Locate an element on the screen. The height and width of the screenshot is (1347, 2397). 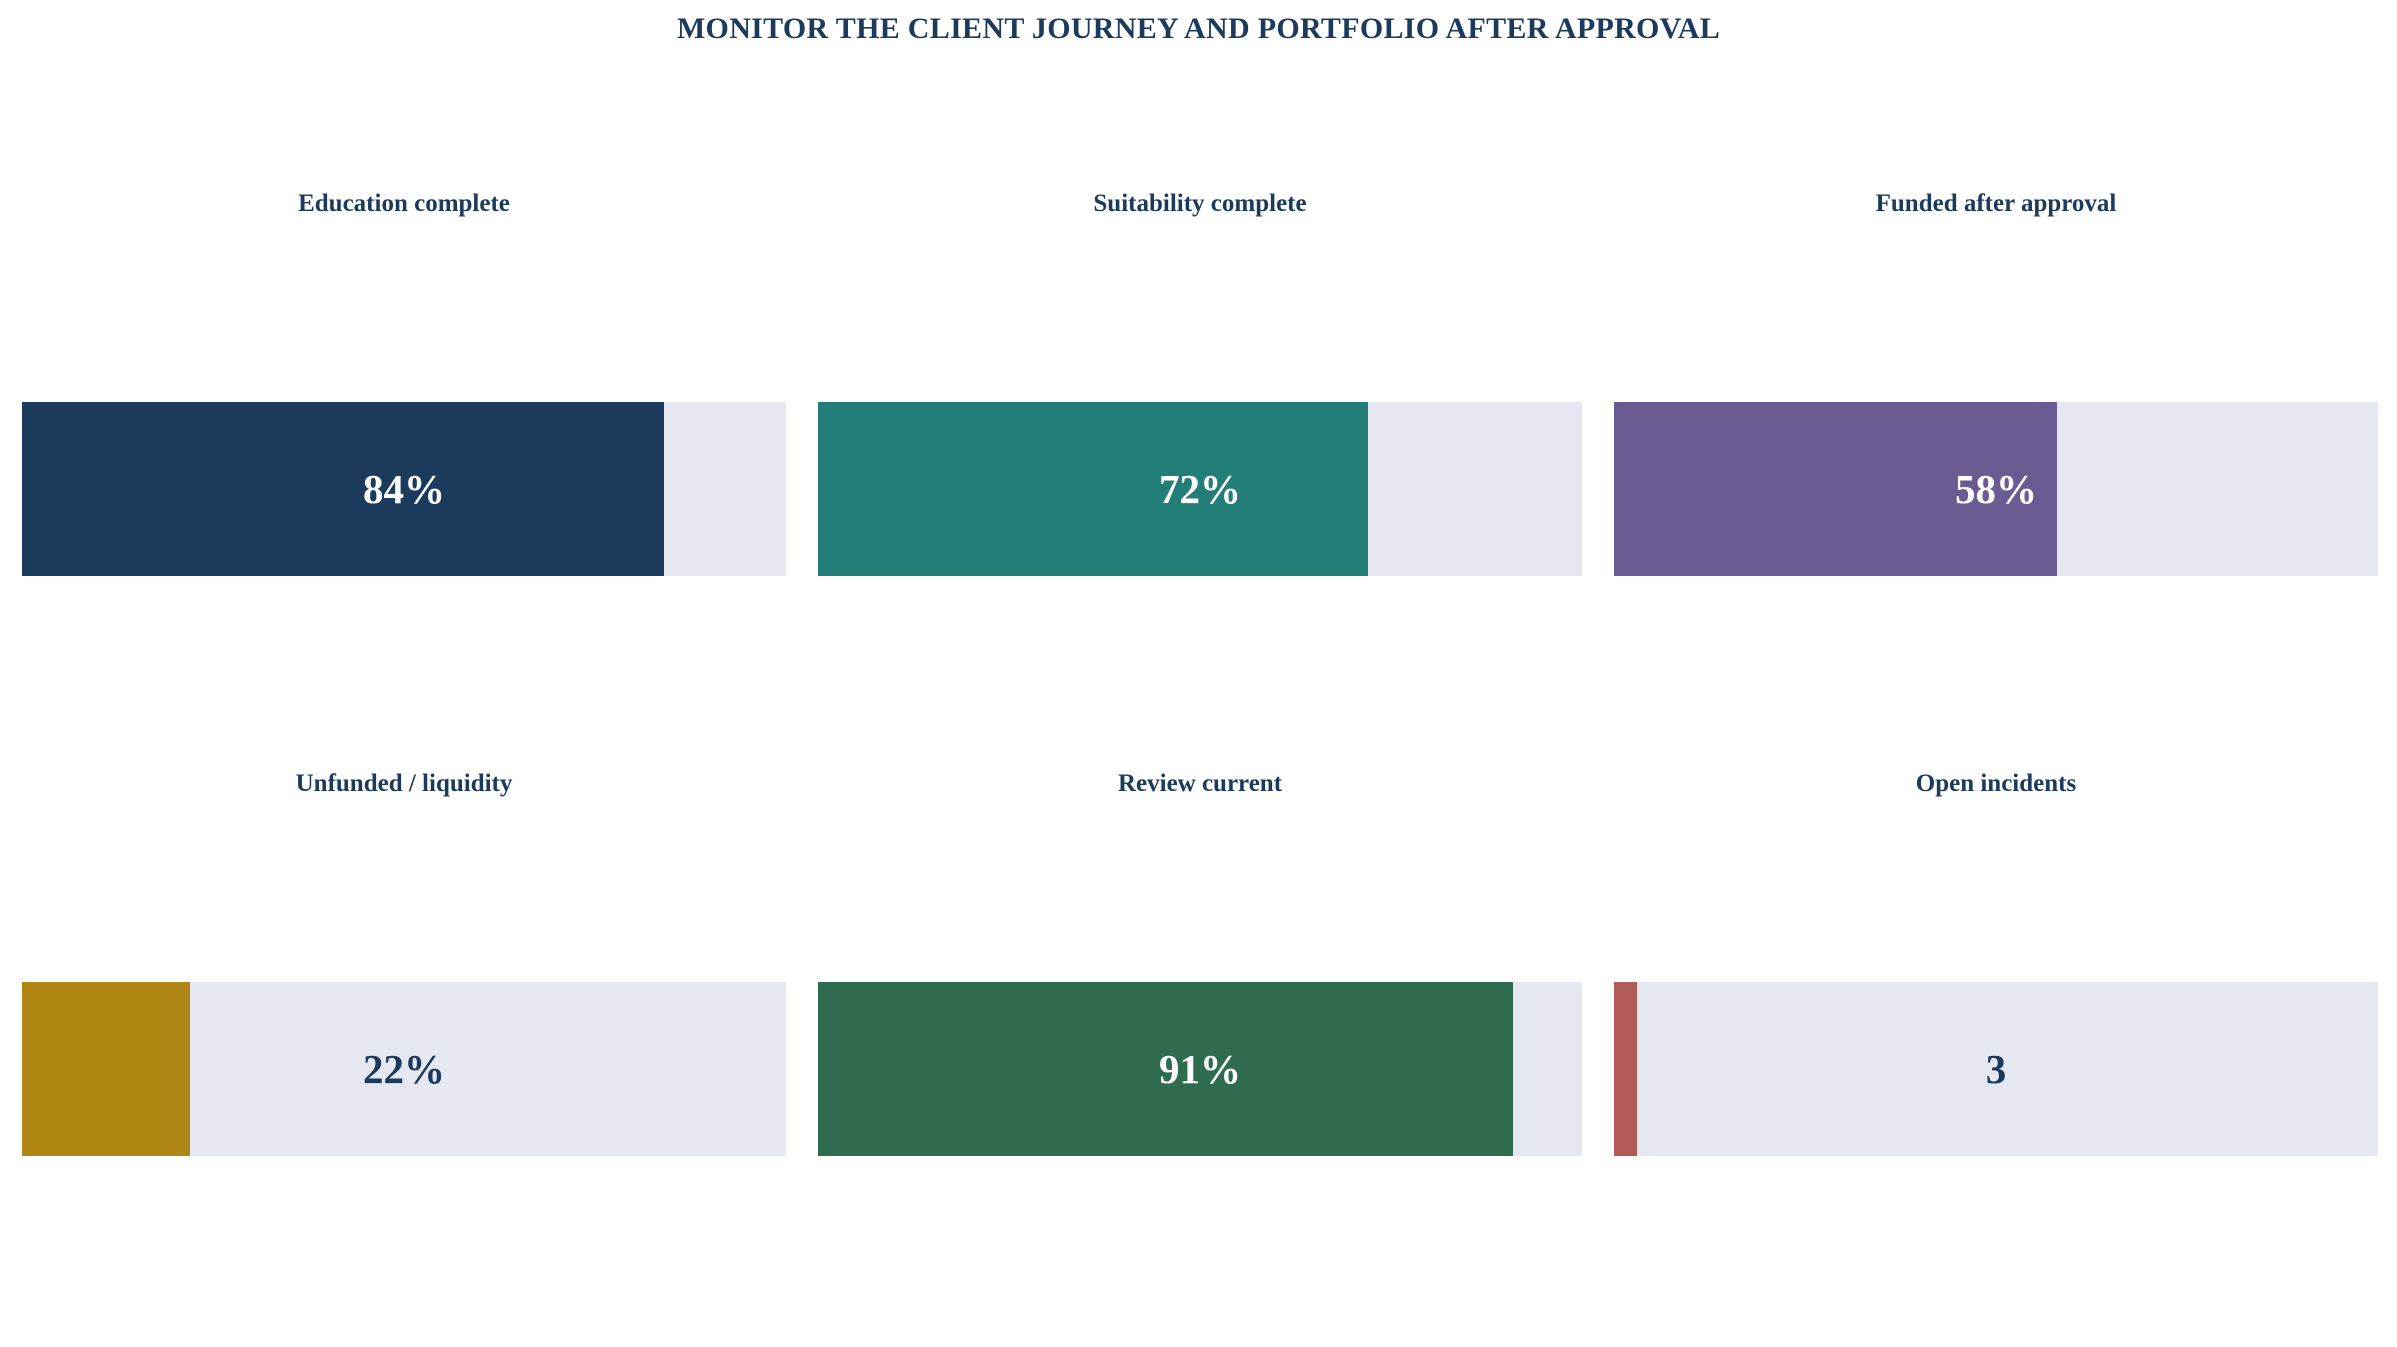
kpi-track: 3 is located at coordinates (1996, 1069).